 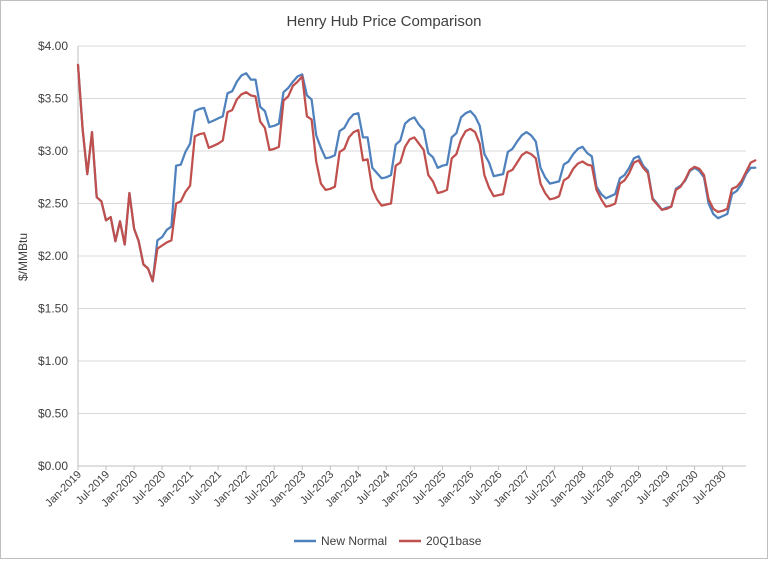 I want to click on legend-label: New Normal, so click(x=354, y=541).